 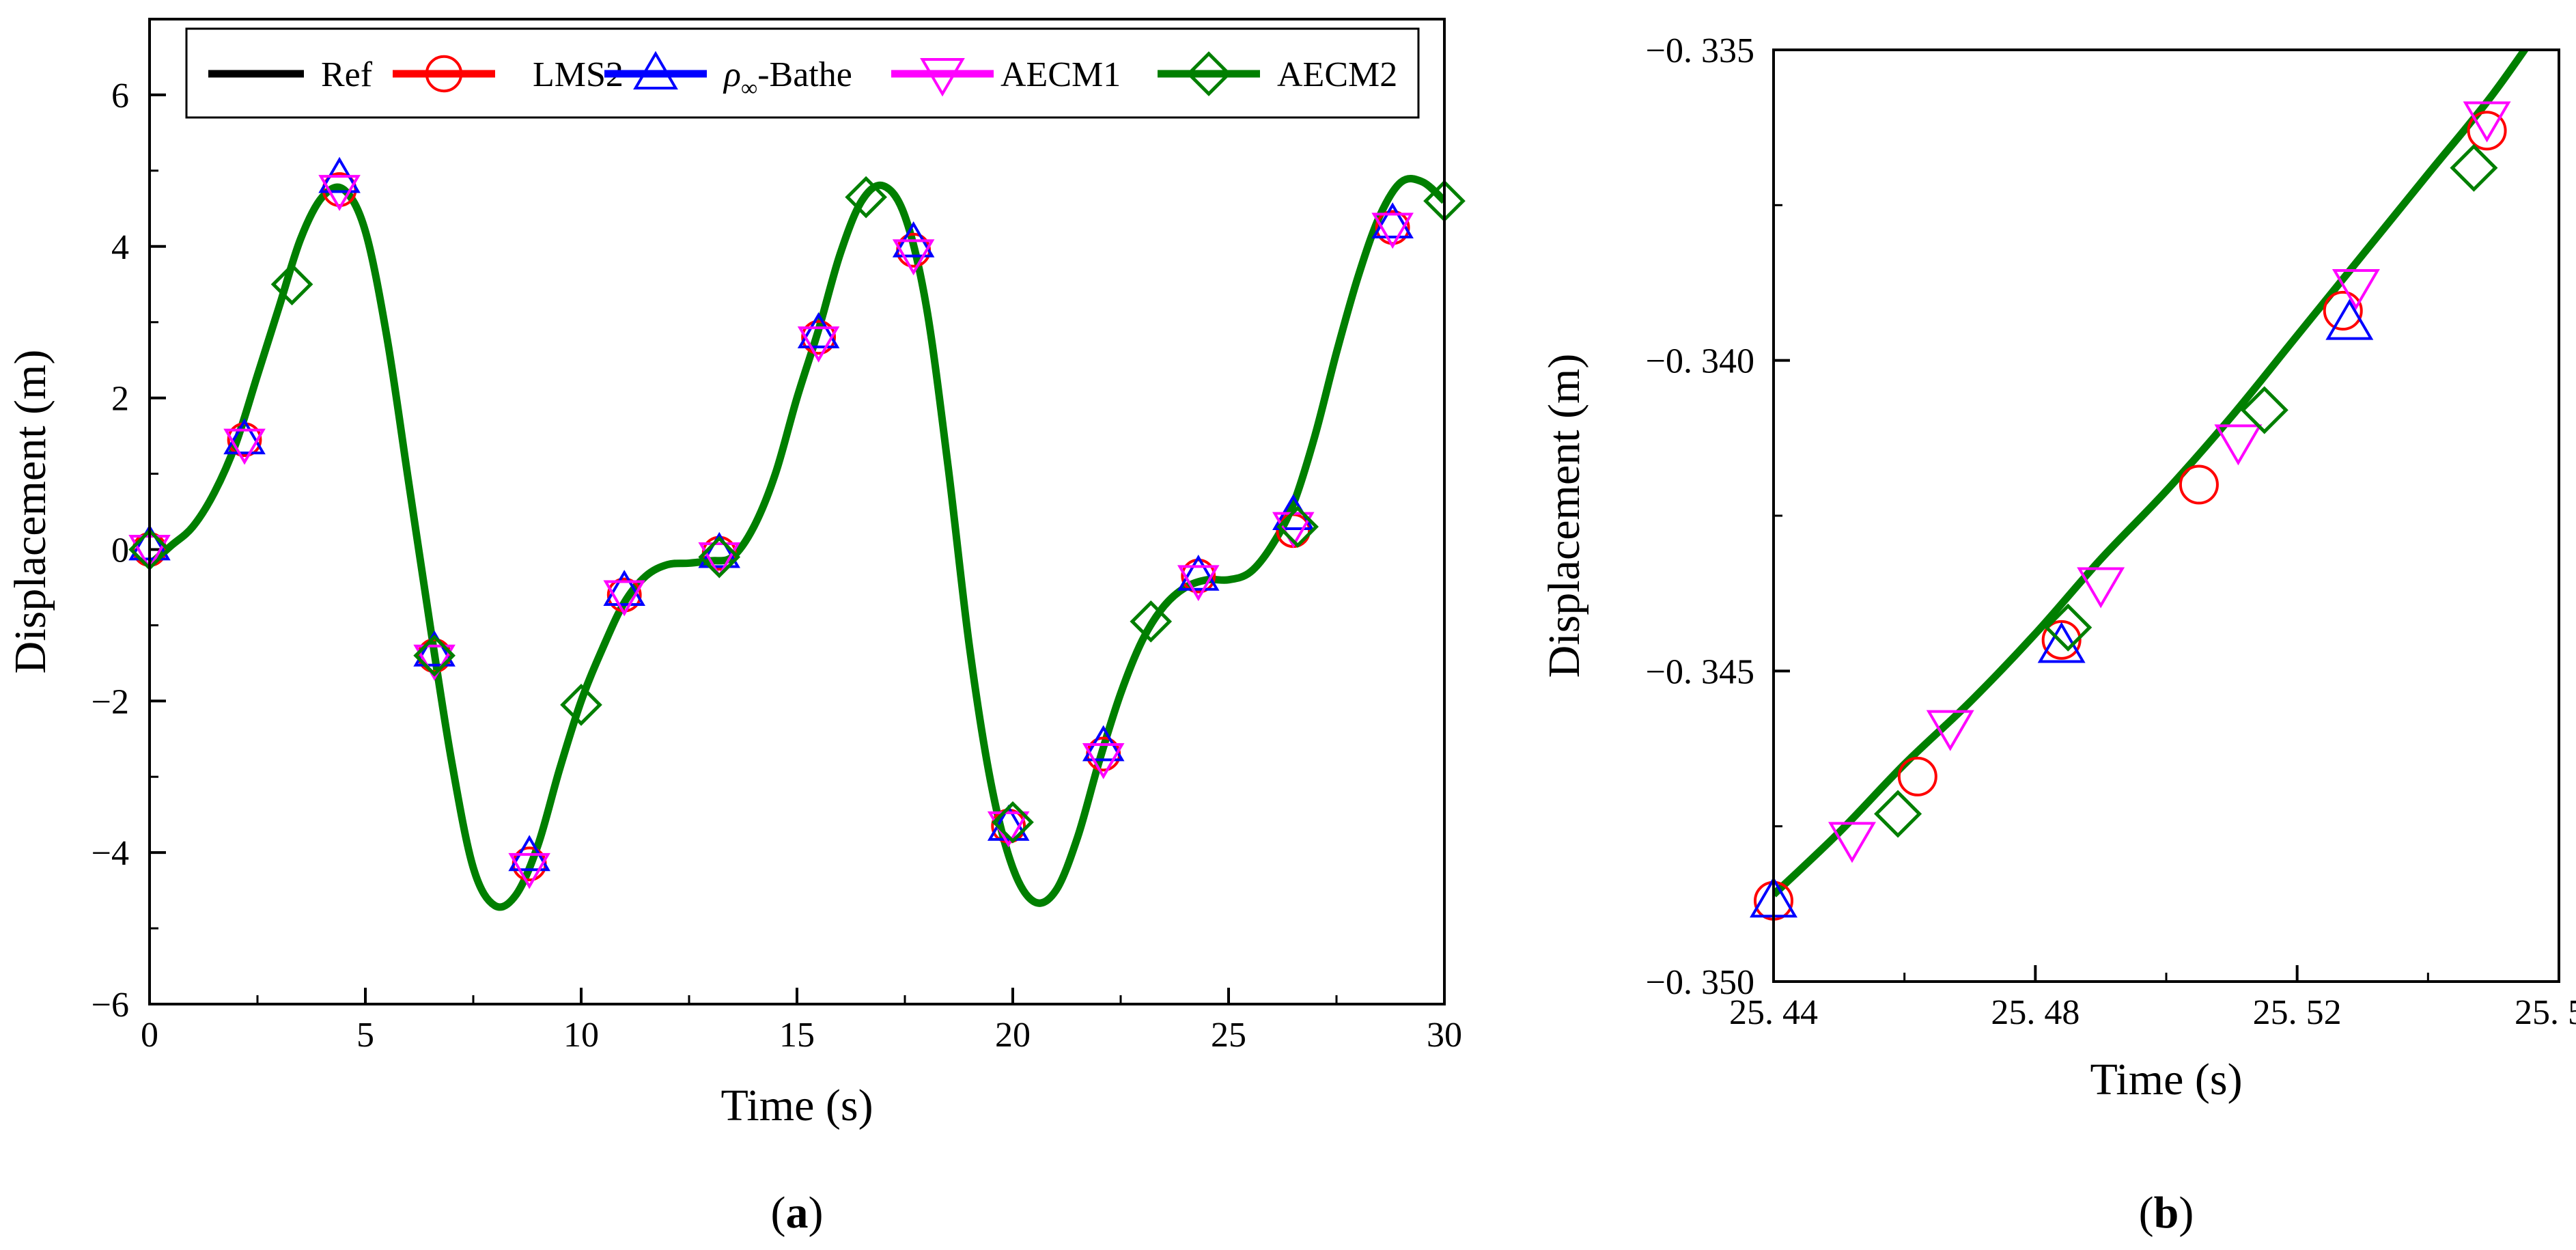 I want to click on legend: Ref LMS2 ρ∞-Bathe AECM1 AECM2, so click(x=802, y=73).